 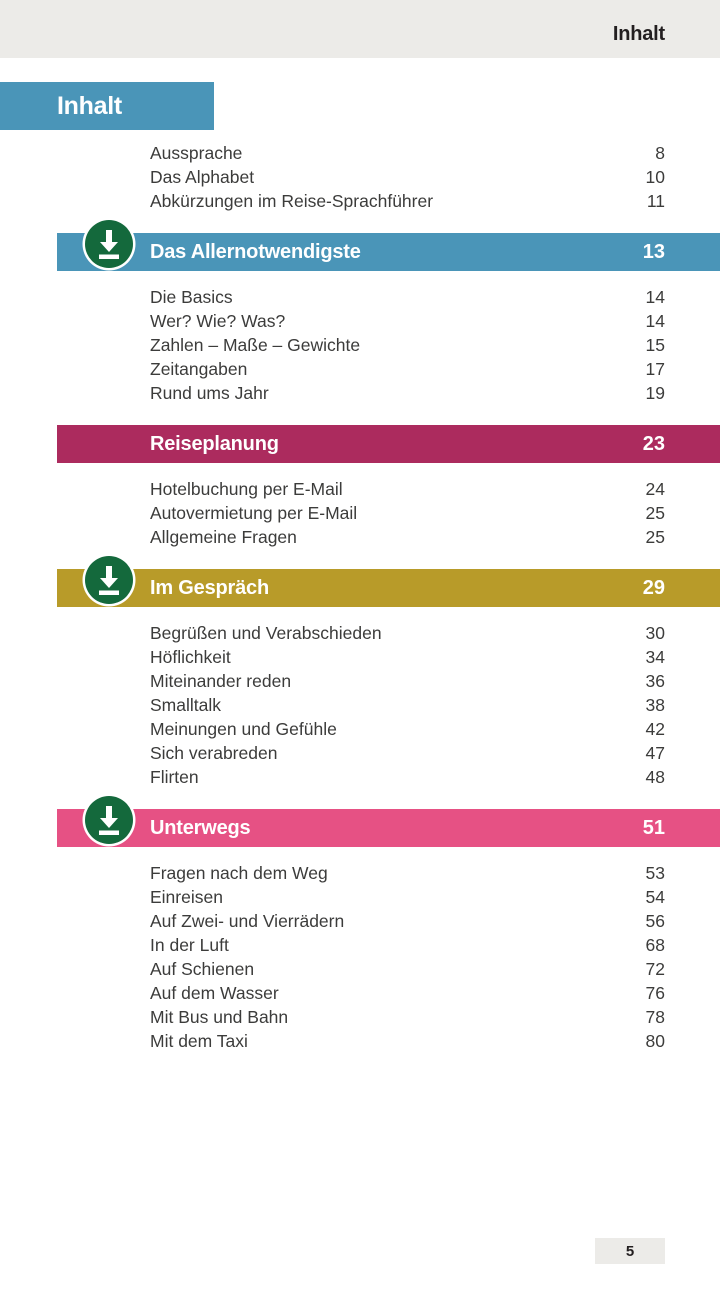 What do you see at coordinates (407, 657) in the screenshot?
I see `toc-entry: Höflichkeit 34` at bounding box center [407, 657].